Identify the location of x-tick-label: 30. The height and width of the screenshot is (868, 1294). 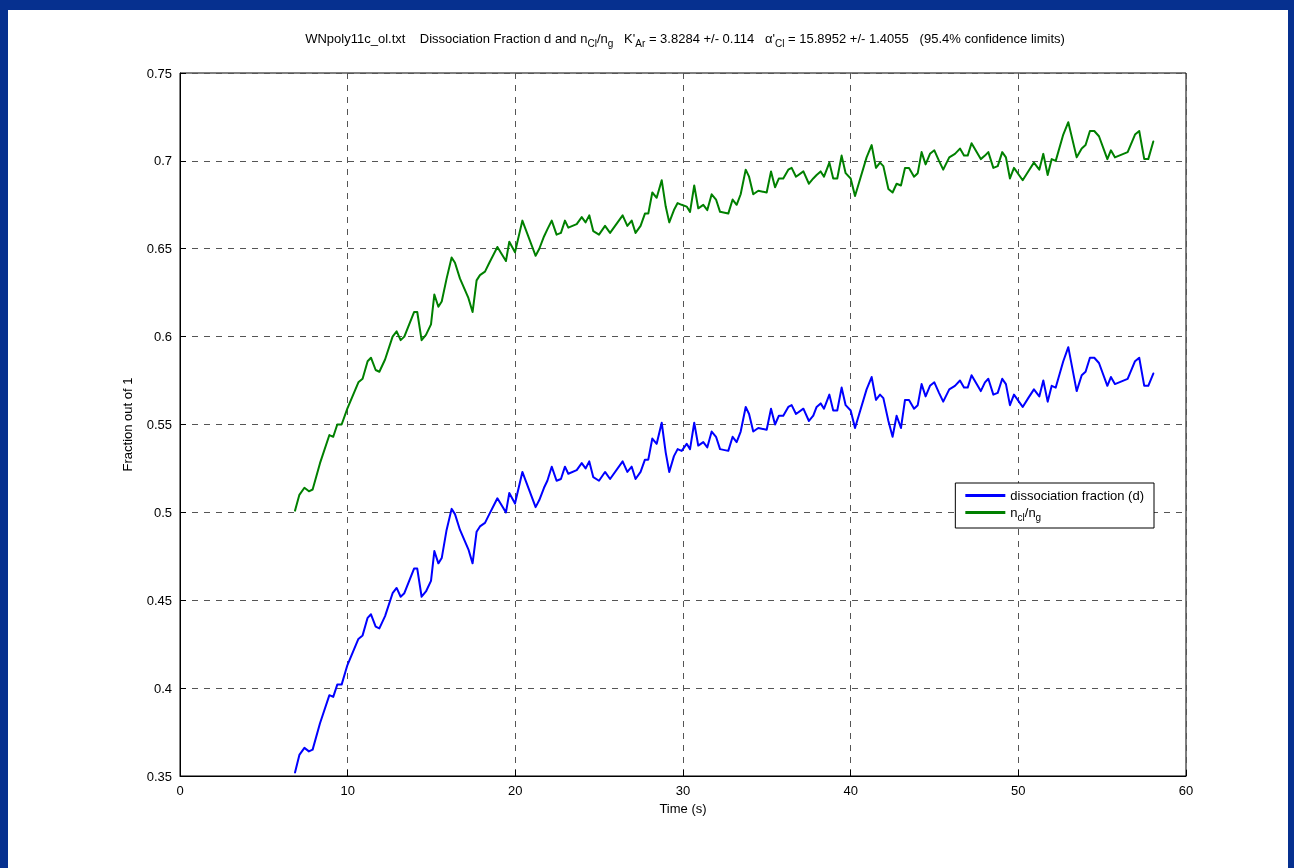
(683, 790).